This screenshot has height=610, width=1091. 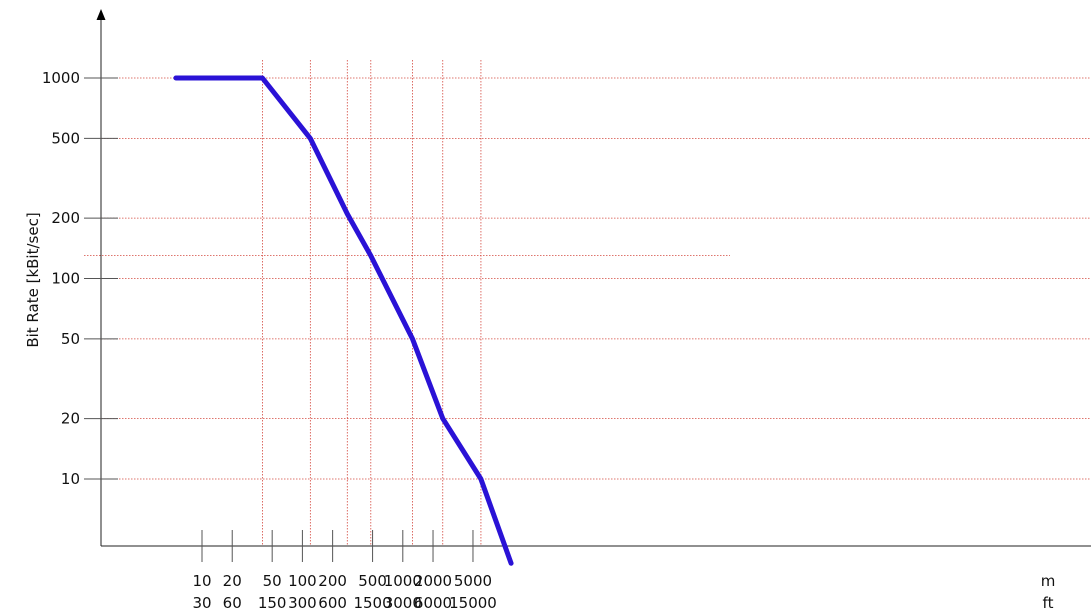 I want to click on x-tick-label-ft: 15000, so click(x=473, y=602).